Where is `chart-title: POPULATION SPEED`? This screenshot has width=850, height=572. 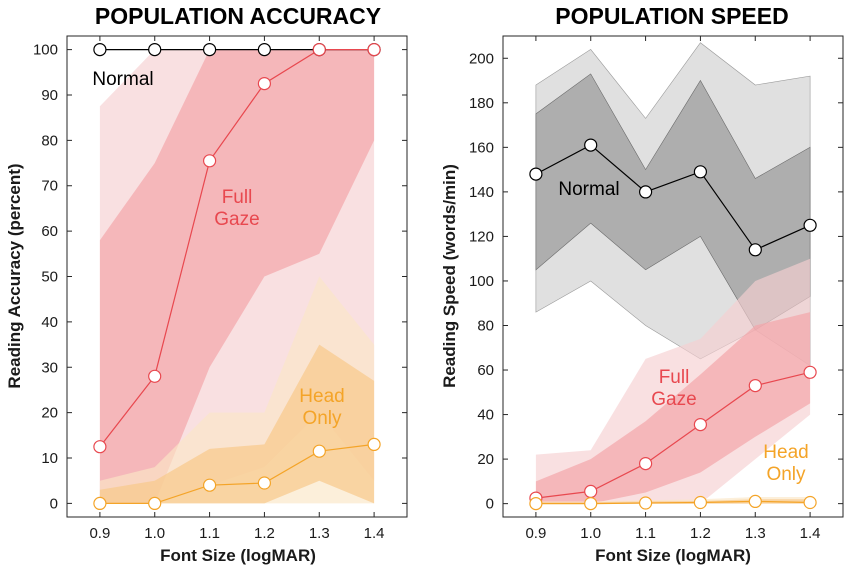 chart-title: POPULATION SPEED is located at coordinates (671, 16).